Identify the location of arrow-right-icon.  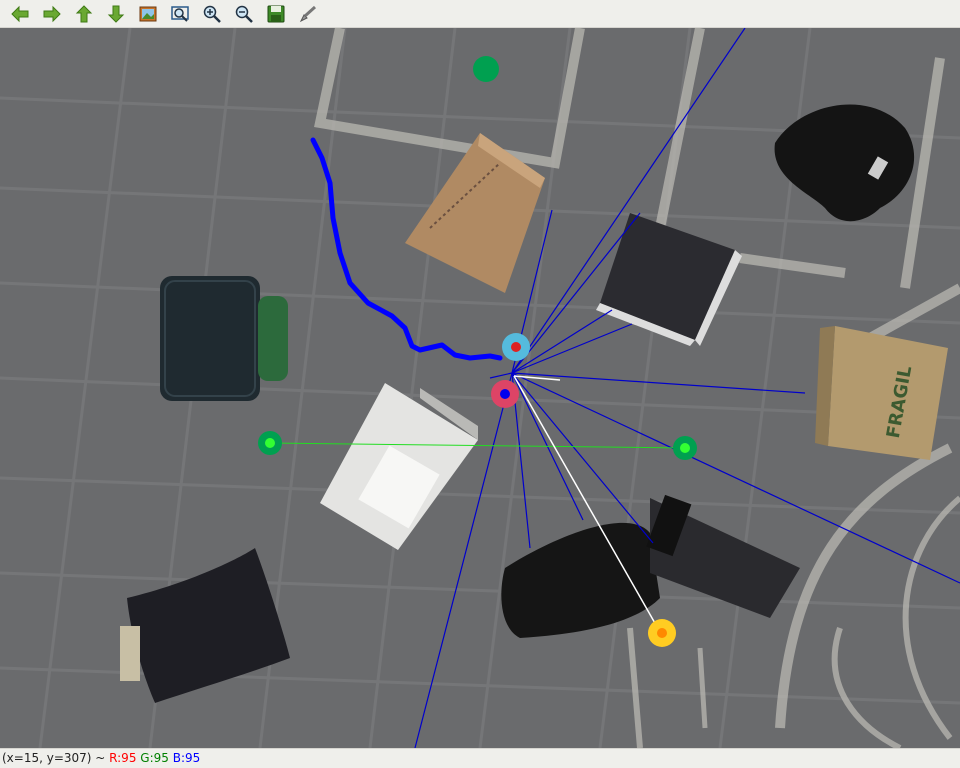
(52, 13).